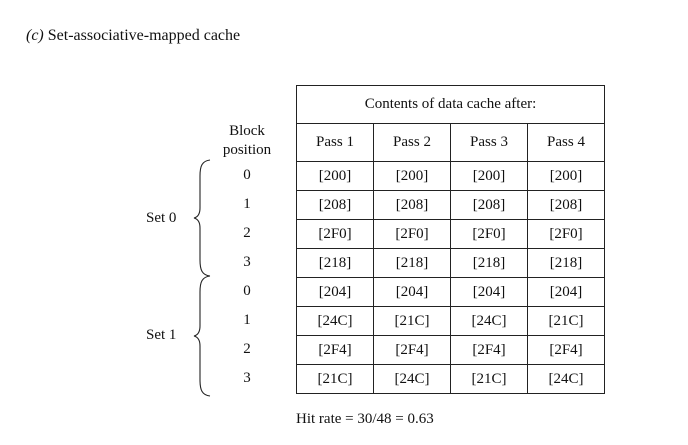  I want to click on table-title: Contents of data cache after:, so click(450, 104).